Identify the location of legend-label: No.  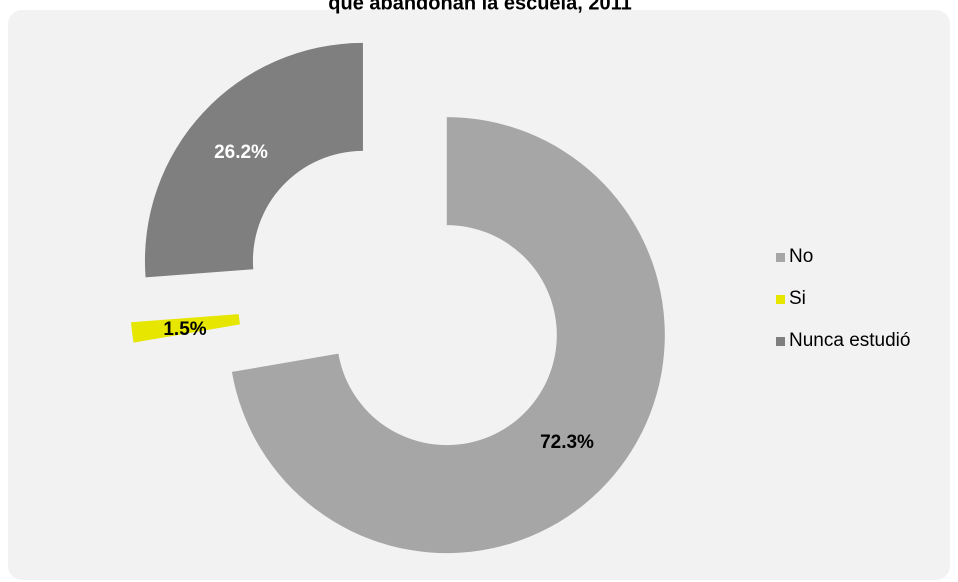
(801, 256).